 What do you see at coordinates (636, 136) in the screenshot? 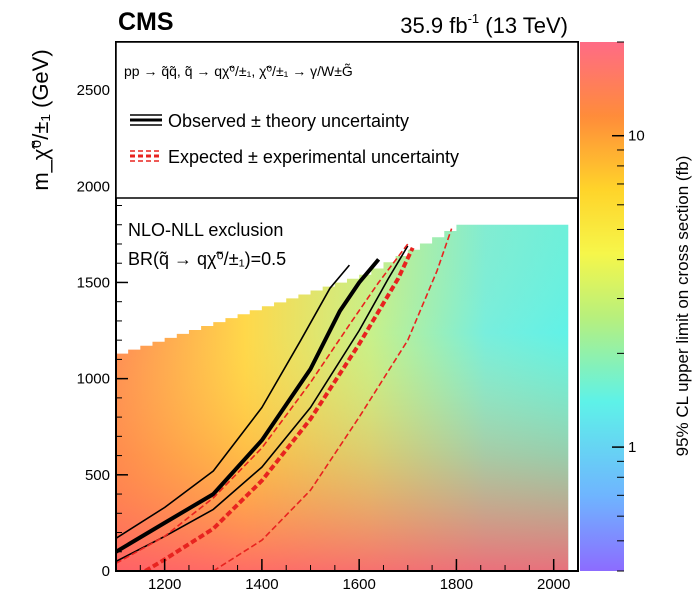
I see `z-tick-label: 10` at bounding box center [636, 136].